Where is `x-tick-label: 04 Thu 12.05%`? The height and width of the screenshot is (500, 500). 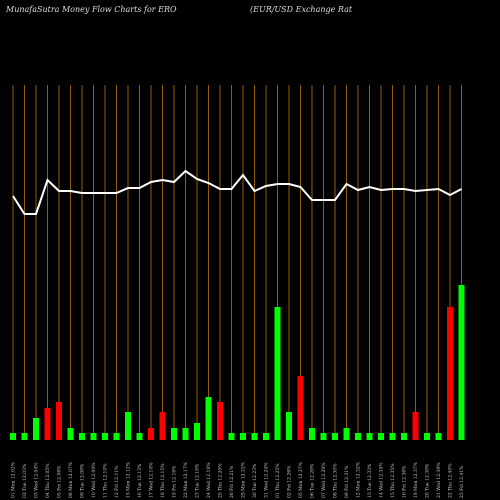 x-tick-label: 04 Thu 12.05% is located at coordinates (48, 480).